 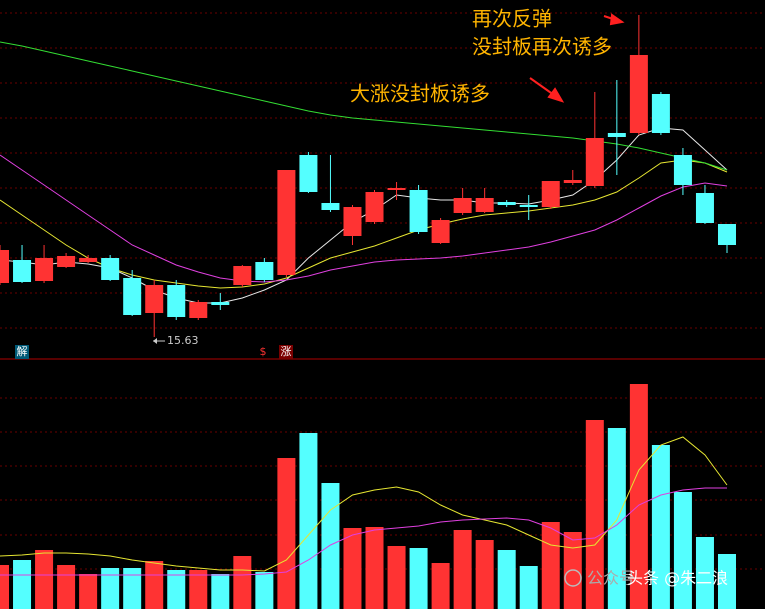 I want to click on watermark-icon, so click(x=573, y=578).